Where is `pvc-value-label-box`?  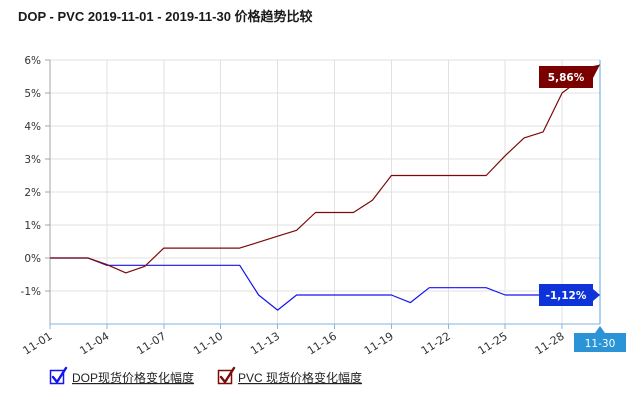 pvc-value-label-box is located at coordinates (569, 76).